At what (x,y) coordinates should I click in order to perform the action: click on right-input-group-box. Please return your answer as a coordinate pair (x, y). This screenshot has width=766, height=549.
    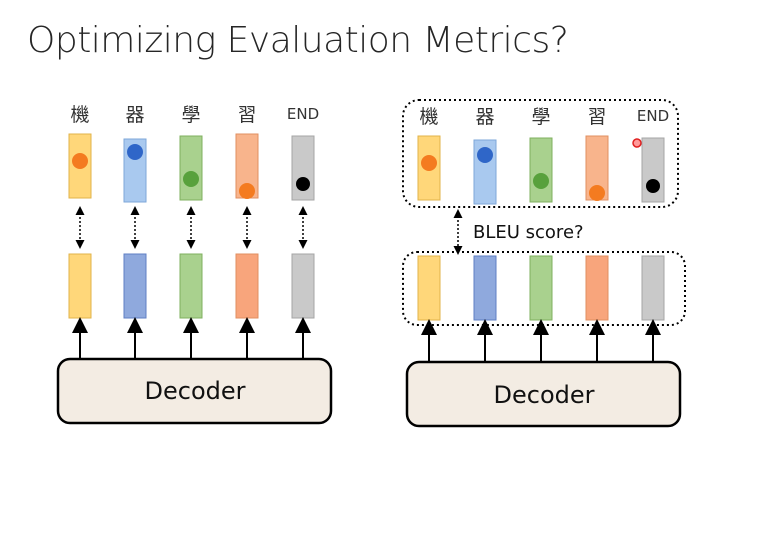
    Looking at the image, I should click on (544, 288).